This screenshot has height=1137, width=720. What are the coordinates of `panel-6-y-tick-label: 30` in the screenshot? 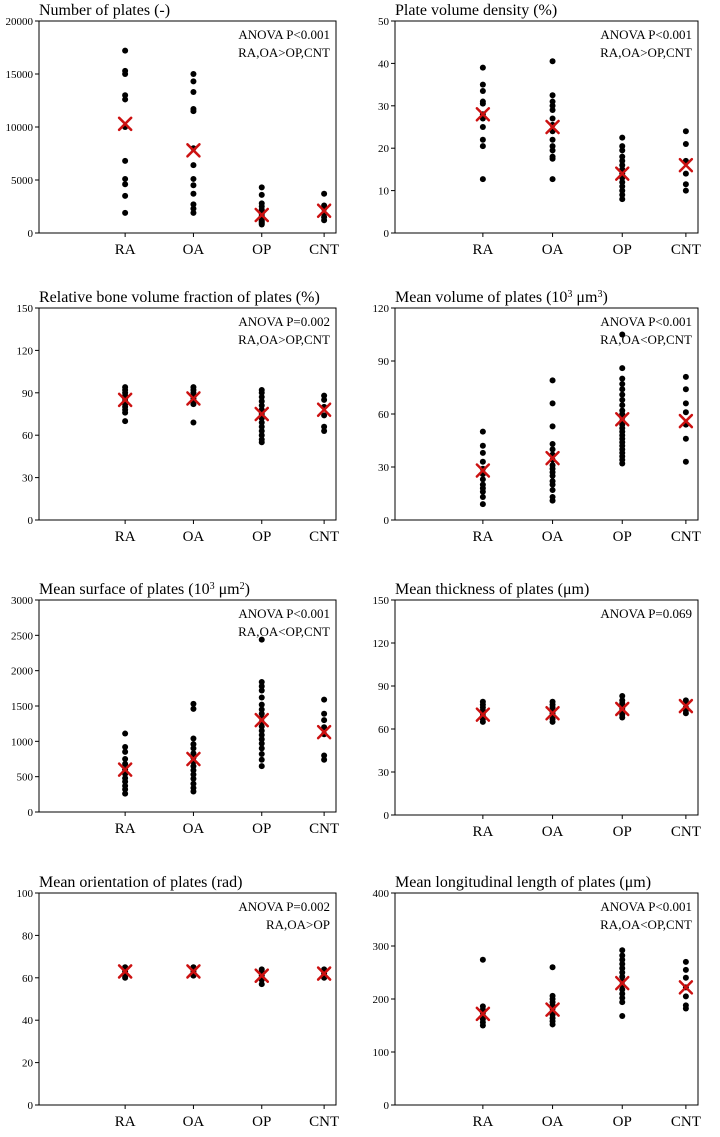 It's located at (384, 773).